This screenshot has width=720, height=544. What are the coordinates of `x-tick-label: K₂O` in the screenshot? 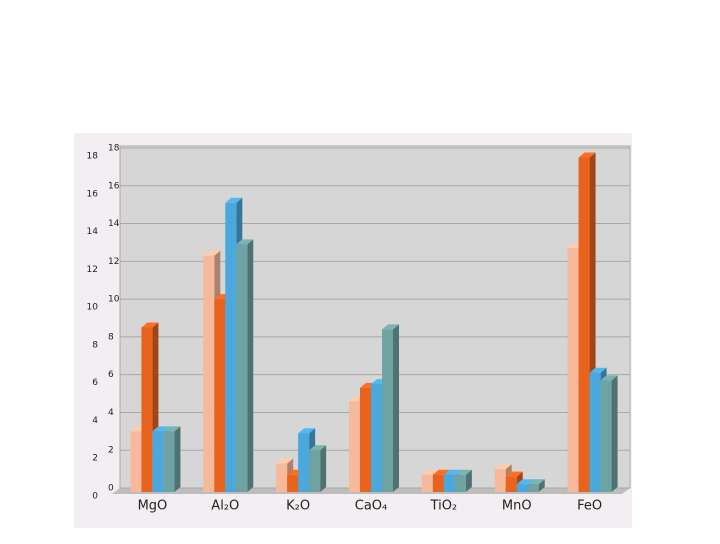 It's located at (298, 506).